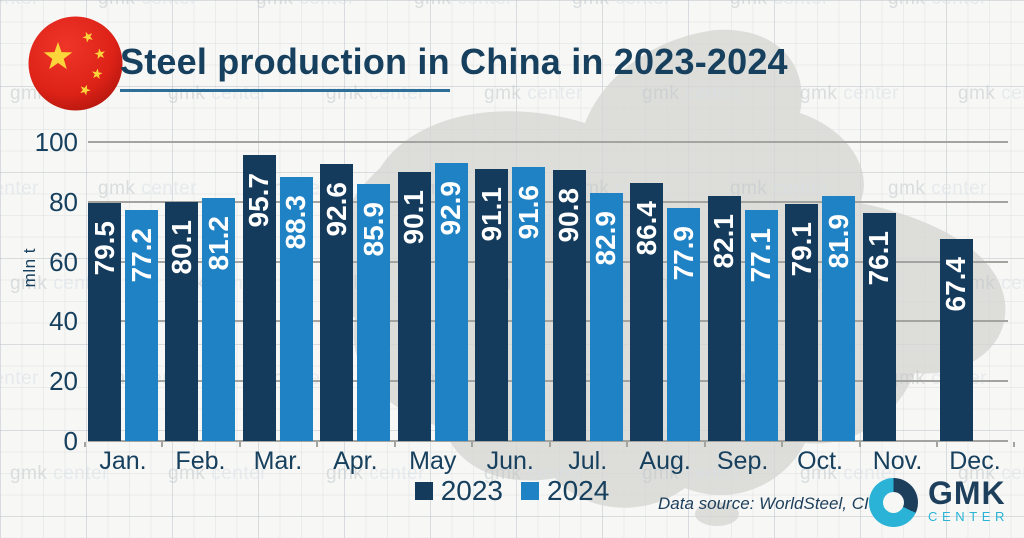  What do you see at coordinates (414, 306) in the screenshot?
I see `bar-2023-may: 90.1` at bounding box center [414, 306].